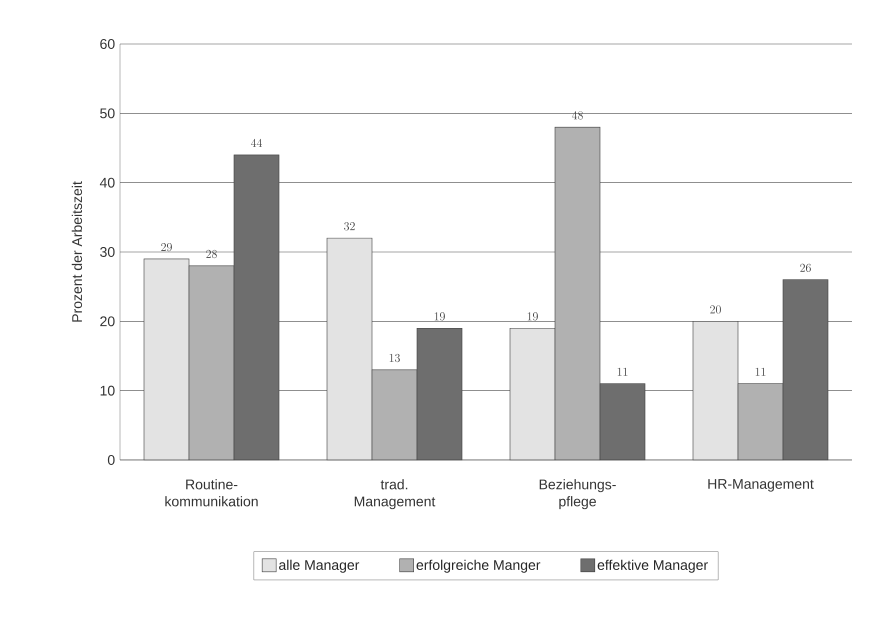 The width and height of the screenshot is (870, 636). What do you see at coordinates (478, 566) in the screenshot?
I see `legend-label: erfolgreiche Manger` at bounding box center [478, 566].